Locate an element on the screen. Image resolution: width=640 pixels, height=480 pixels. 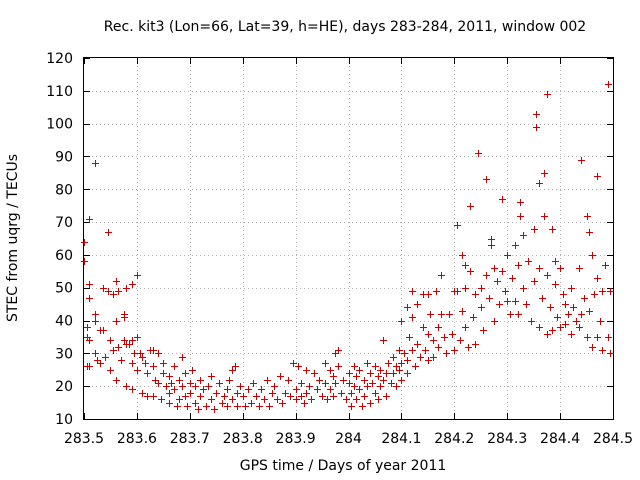
y-tick-label: 20 is located at coordinates (64, 387).